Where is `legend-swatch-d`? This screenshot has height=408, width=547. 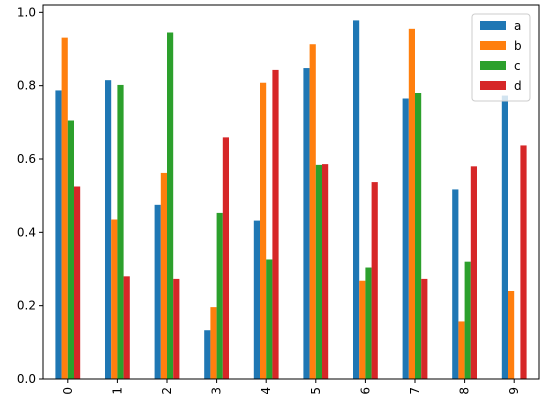
legend-swatch-d is located at coordinates (493, 85).